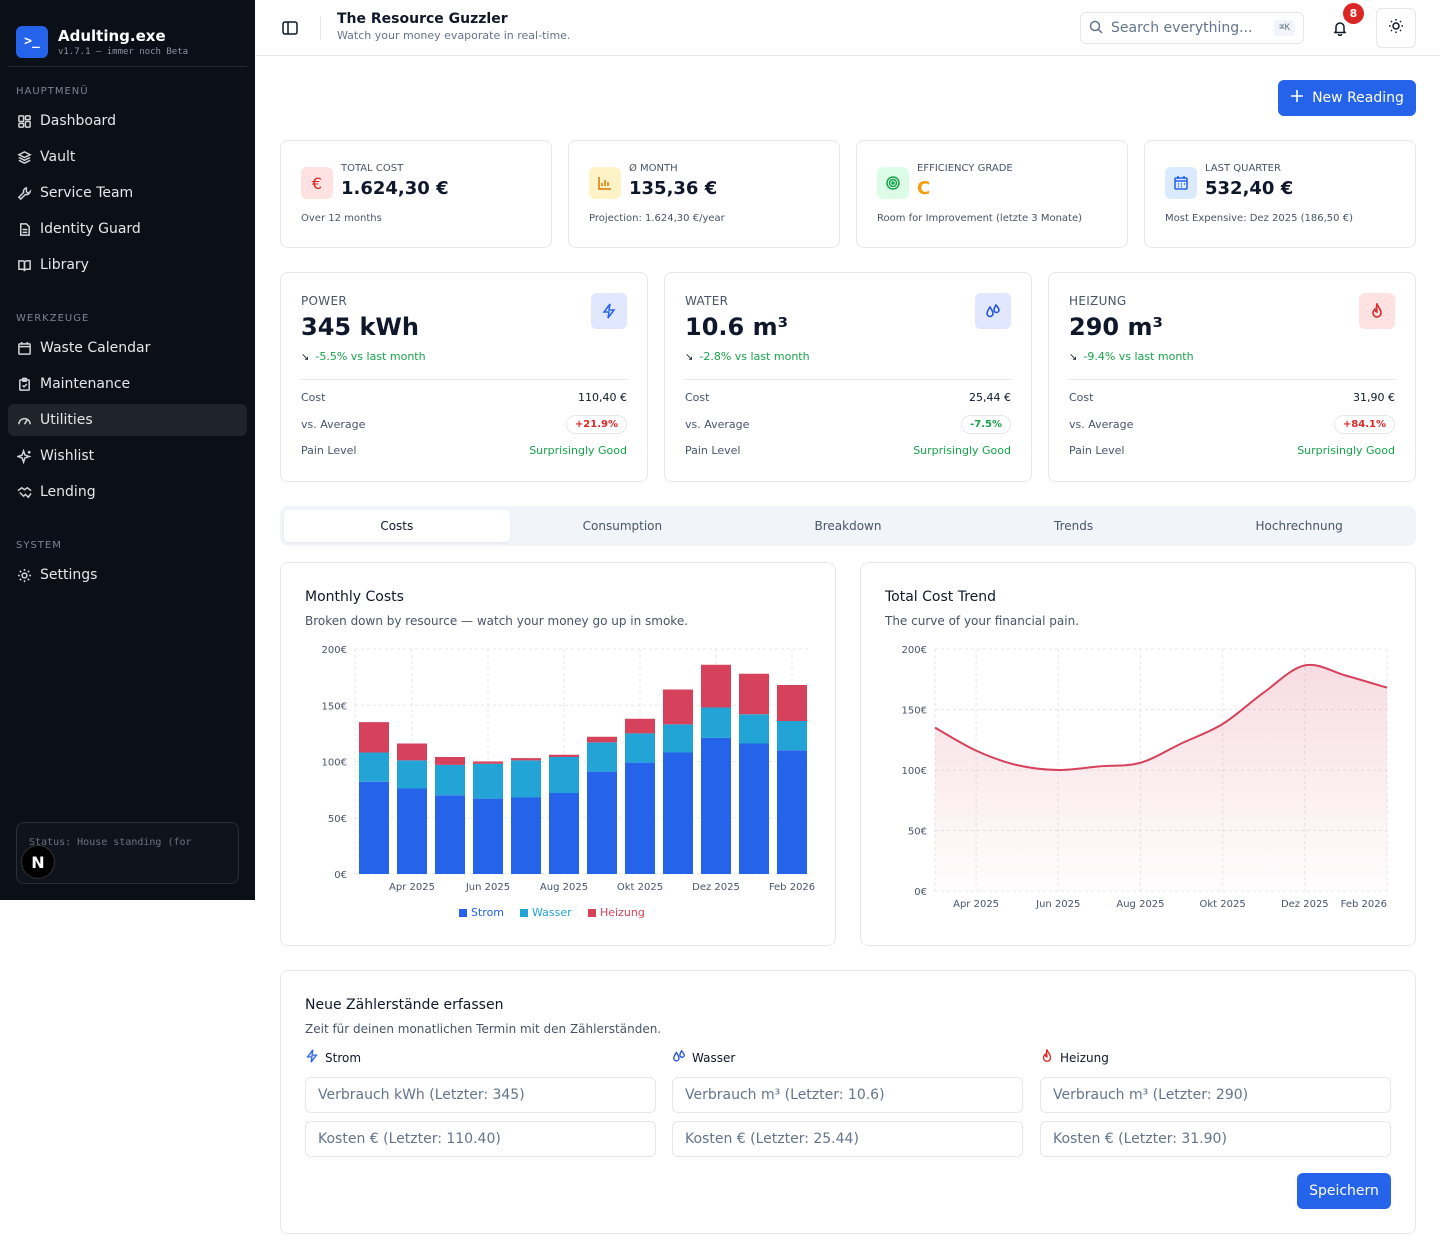 This screenshot has height=1258, width=1440. What do you see at coordinates (622, 526) in the screenshot?
I see `tab-consumption: Consumption` at bounding box center [622, 526].